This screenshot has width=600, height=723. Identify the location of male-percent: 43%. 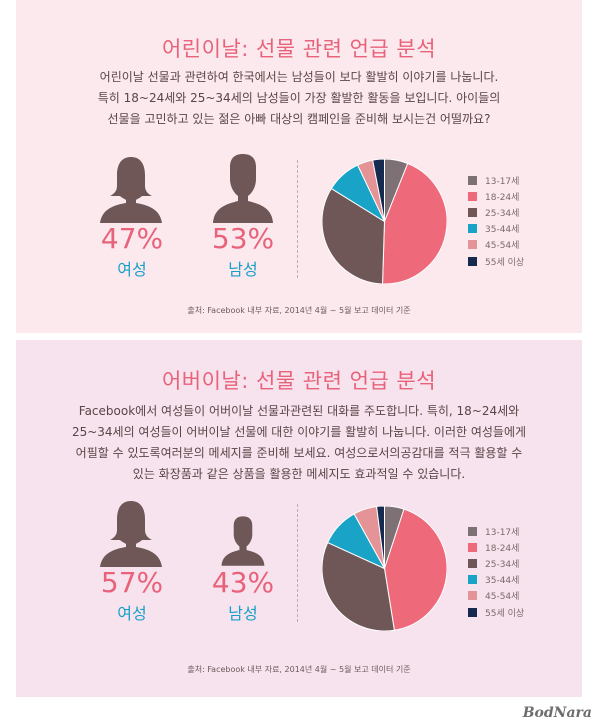
(243, 582).